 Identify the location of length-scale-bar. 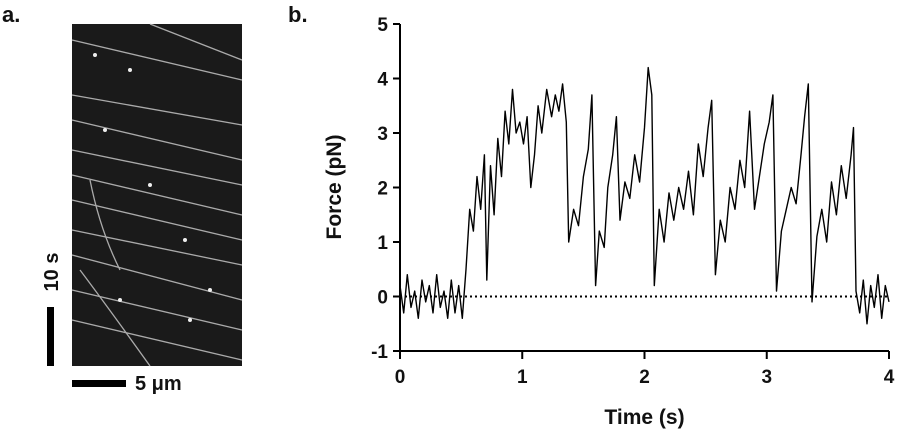
(99, 383).